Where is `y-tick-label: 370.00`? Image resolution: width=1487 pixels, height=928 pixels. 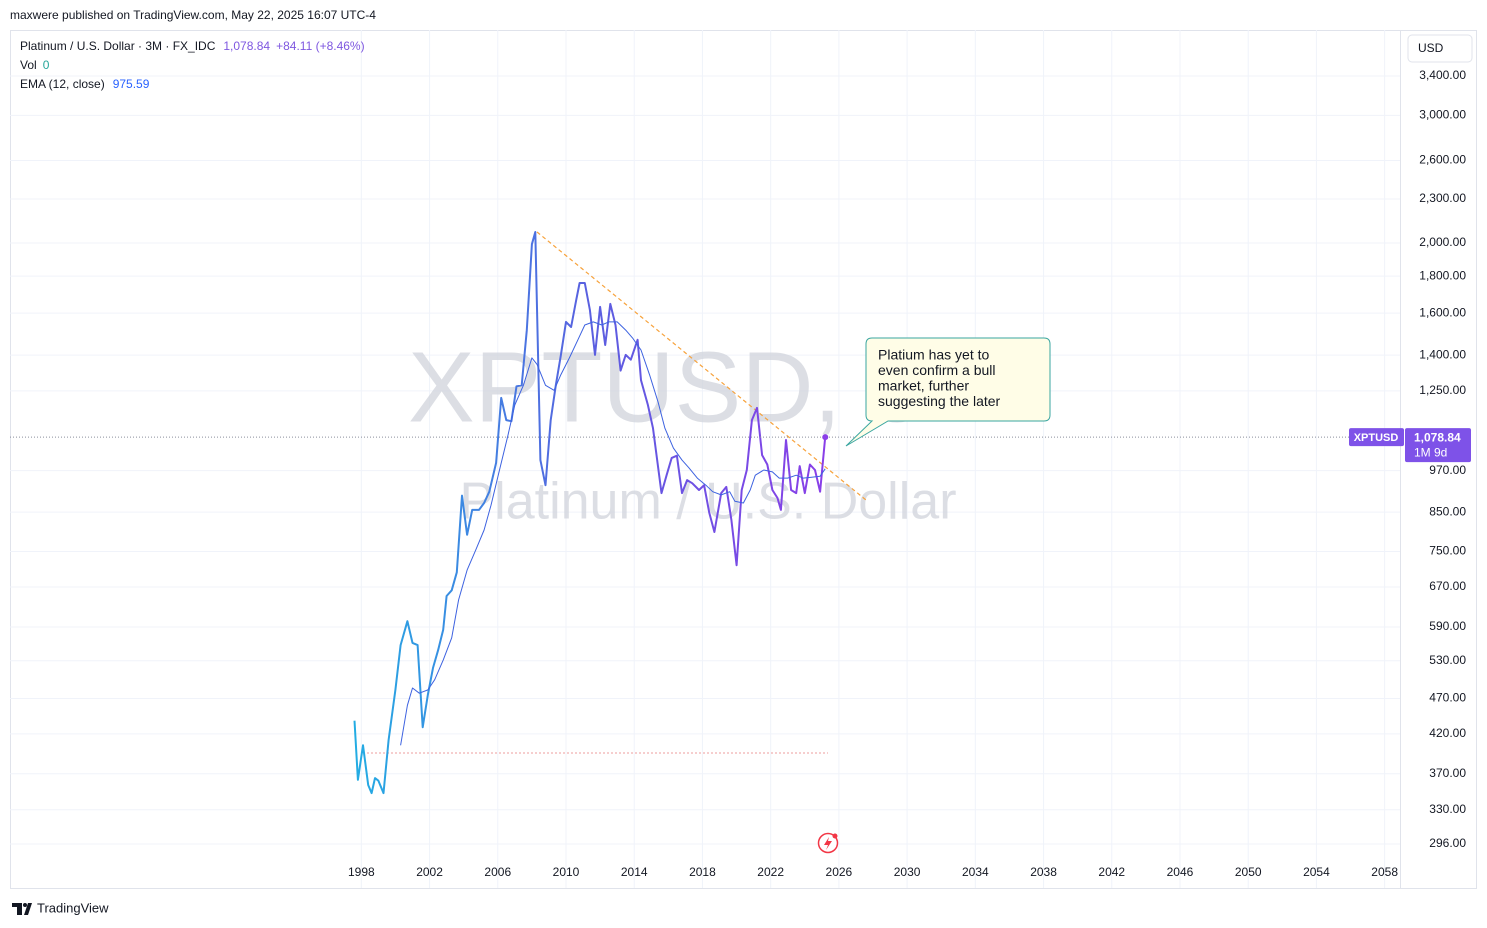 y-tick-label: 370.00 is located at coordinates (1447, 773).